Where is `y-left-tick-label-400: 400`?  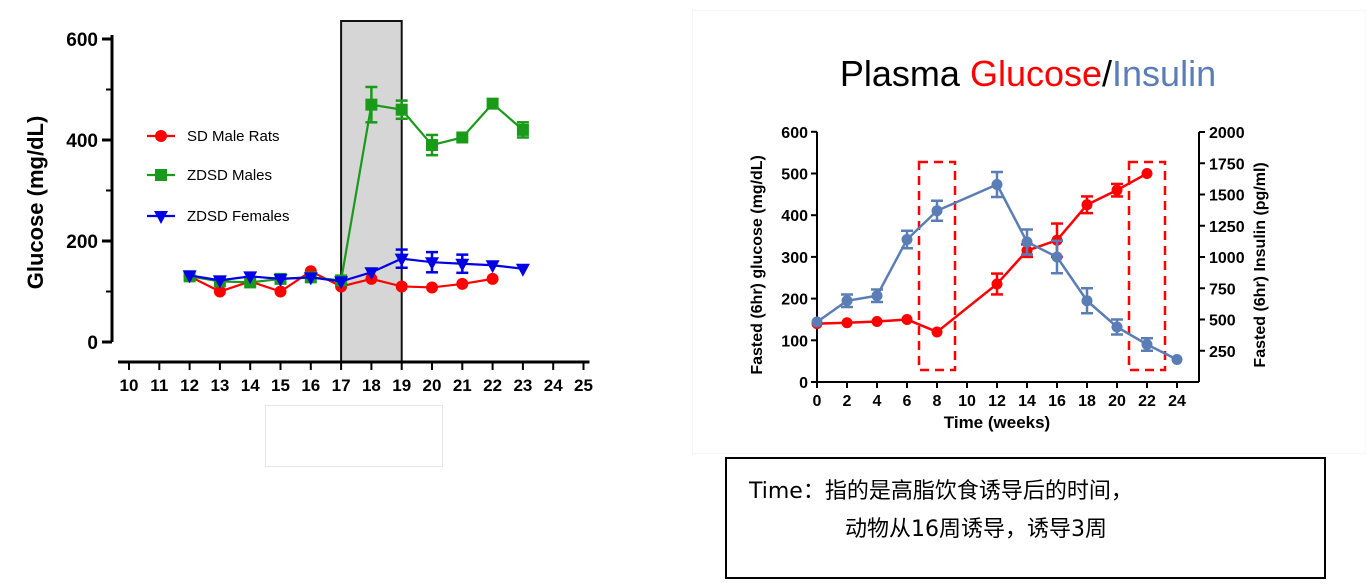 y-left-tick-label-400: 400 is located at coordinates (794, 216).